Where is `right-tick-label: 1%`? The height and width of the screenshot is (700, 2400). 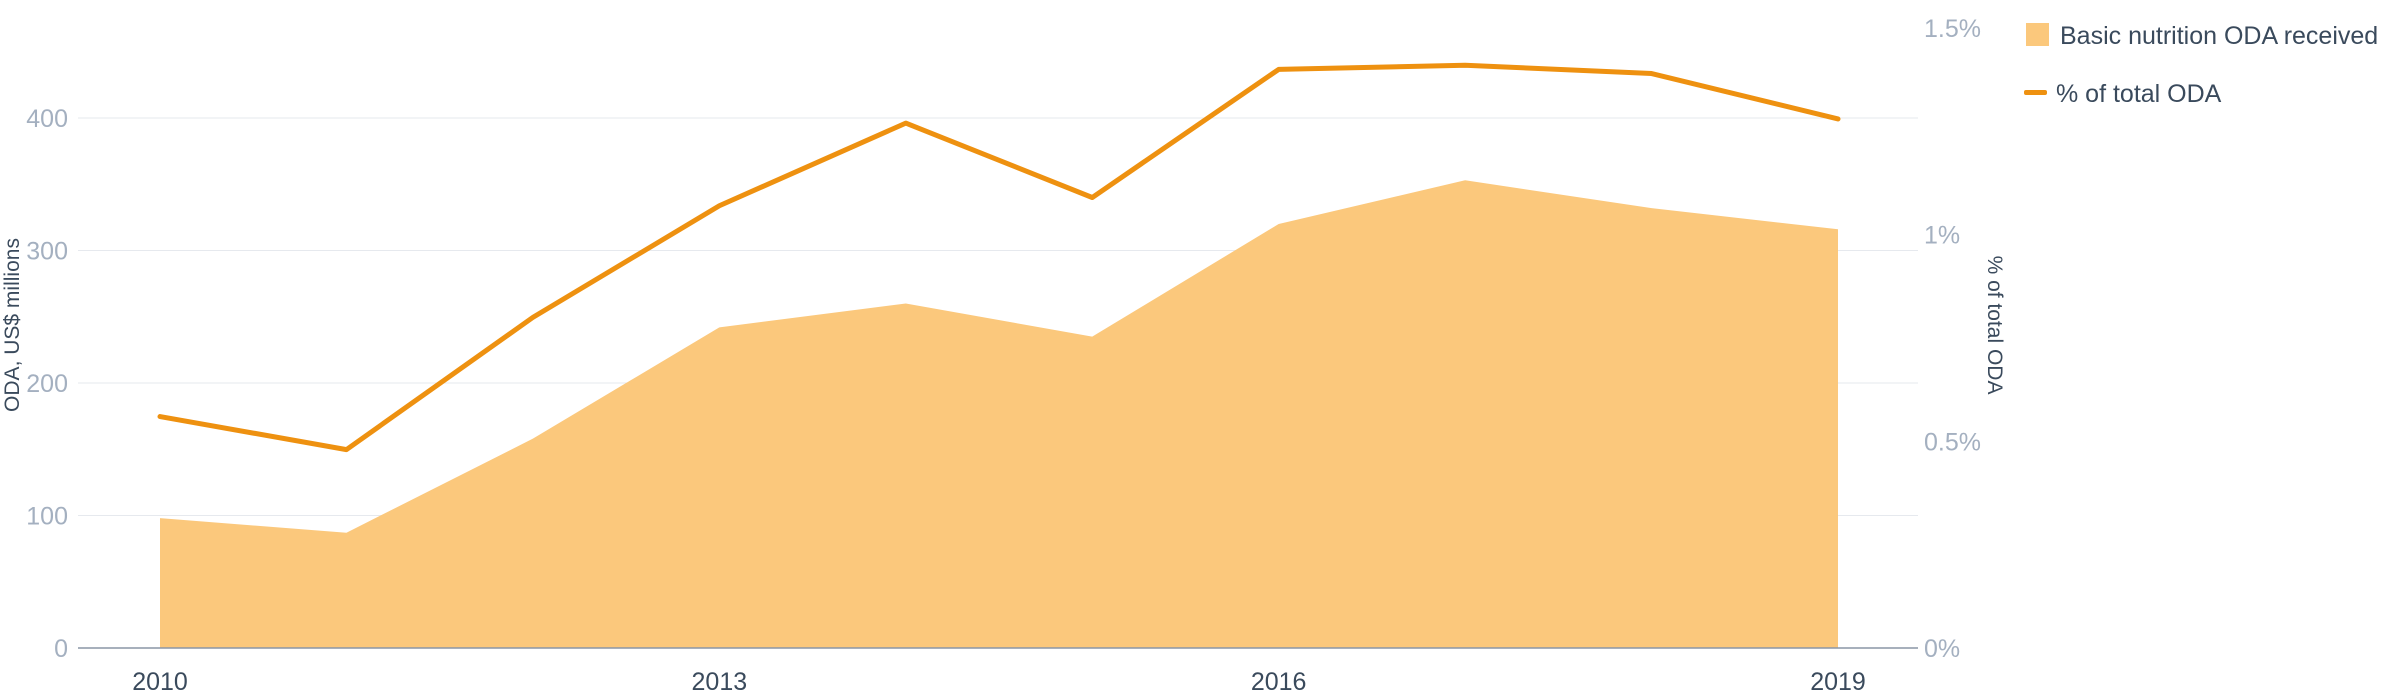 right-tick-label: 1% is located at coordinates (1942, 236).